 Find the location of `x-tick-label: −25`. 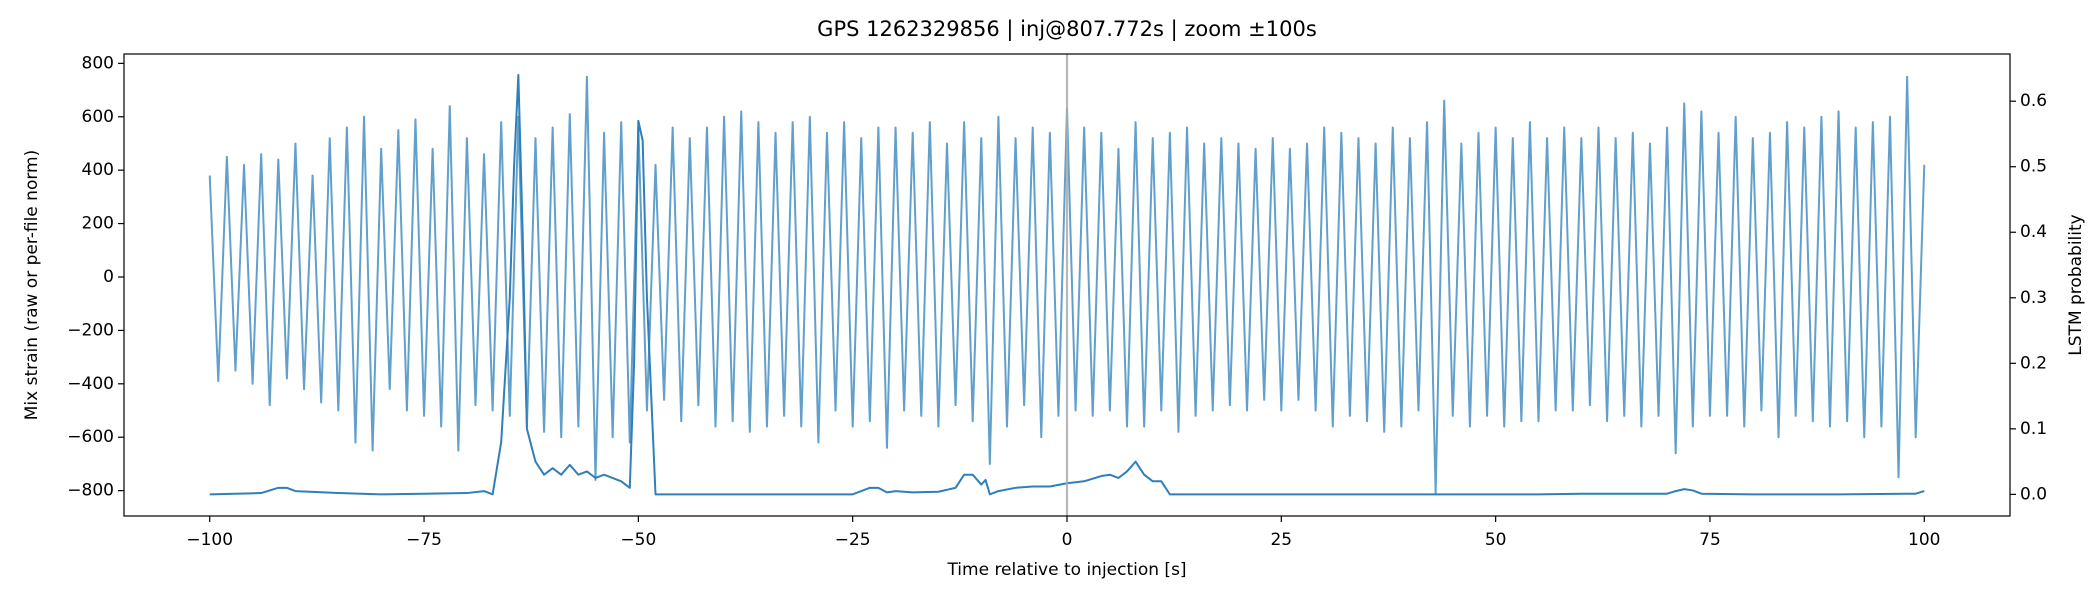

x-tick-label: −25 is located at coordinates (853, 540).